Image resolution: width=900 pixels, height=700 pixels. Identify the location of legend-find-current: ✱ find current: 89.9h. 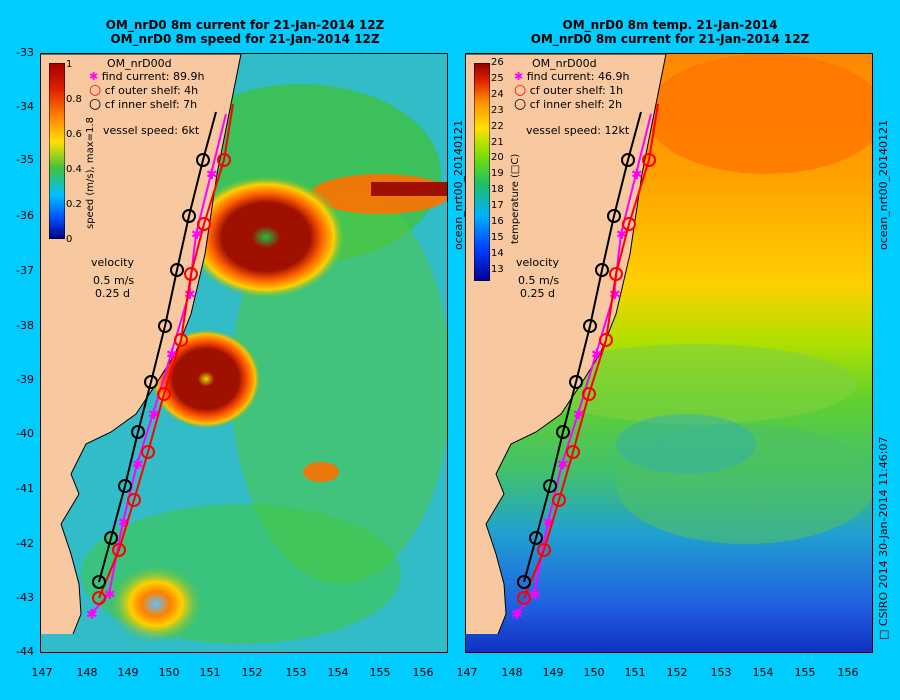
(147, 76).